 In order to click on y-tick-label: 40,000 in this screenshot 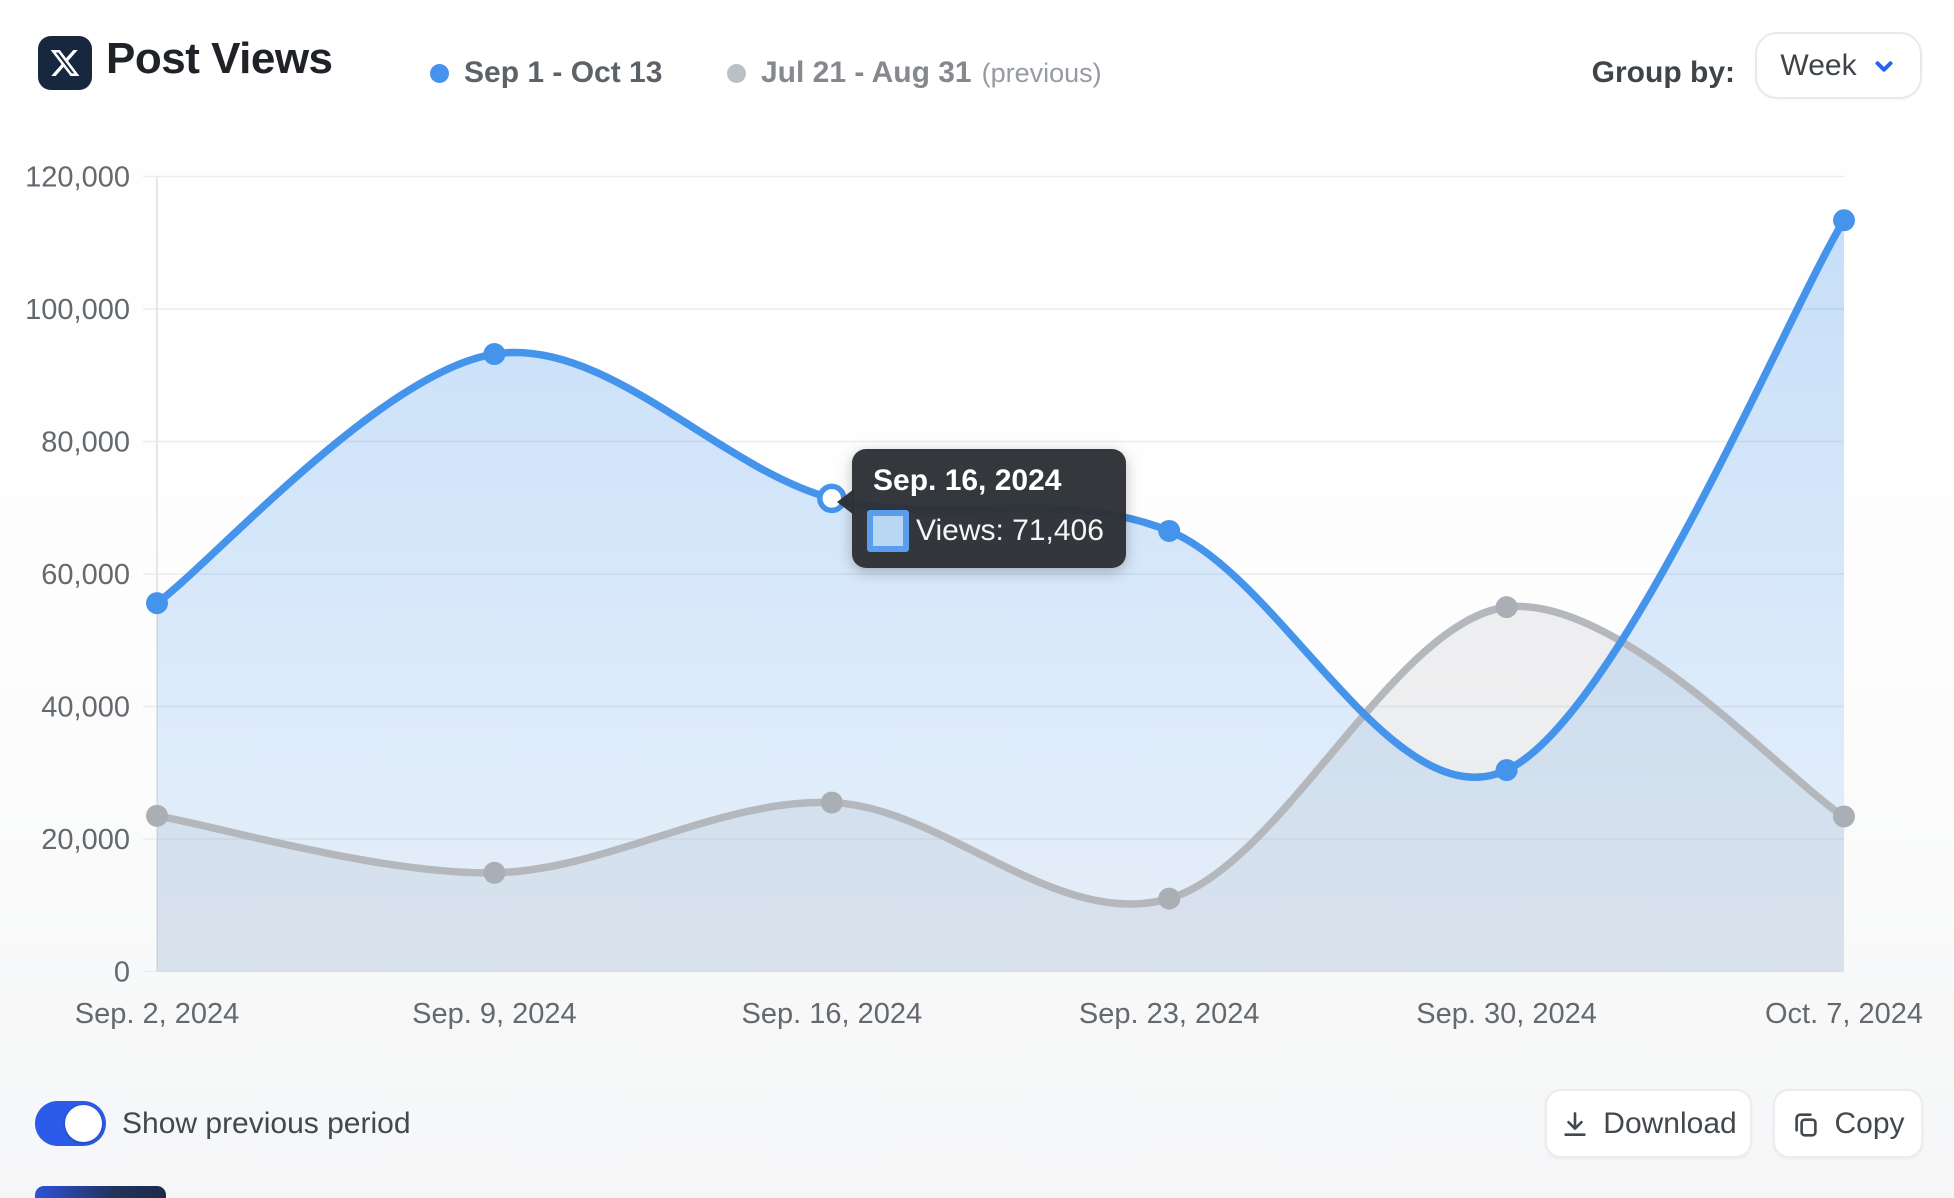, I will do `click(85, 708)`.